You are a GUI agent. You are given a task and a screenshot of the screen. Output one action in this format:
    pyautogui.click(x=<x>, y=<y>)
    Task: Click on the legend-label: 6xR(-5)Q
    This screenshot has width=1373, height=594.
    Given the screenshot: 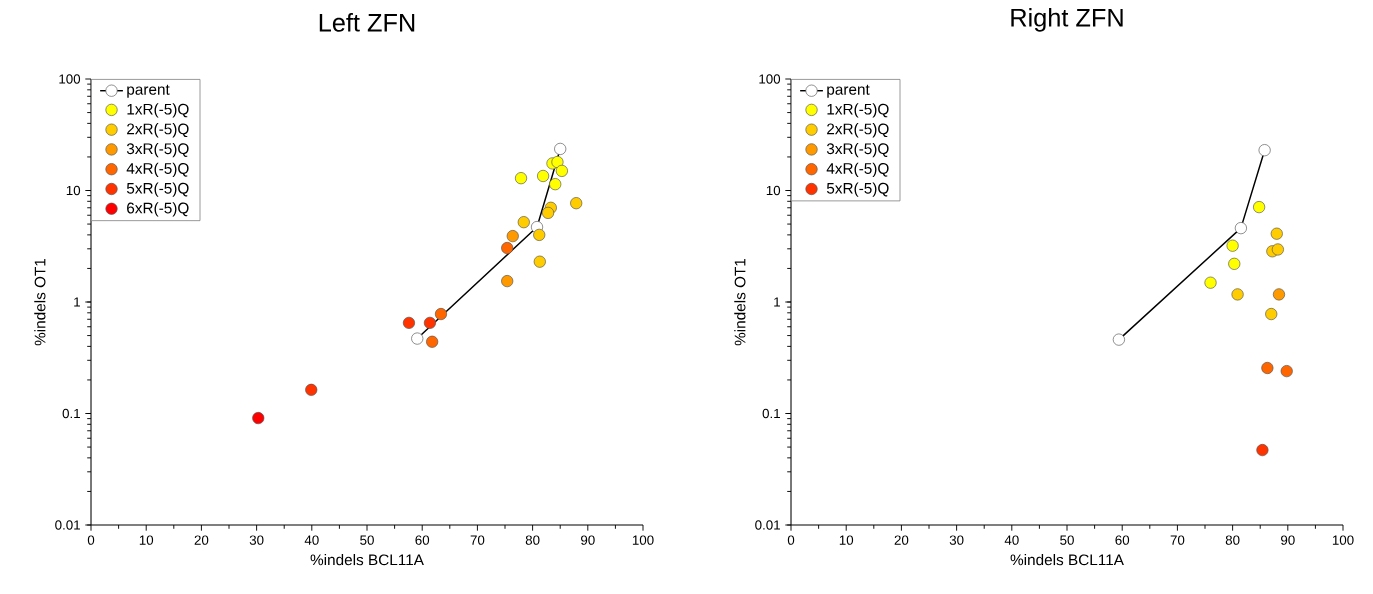 What is the action you would take?
    pyautogui.click(x=158, y=209)
    